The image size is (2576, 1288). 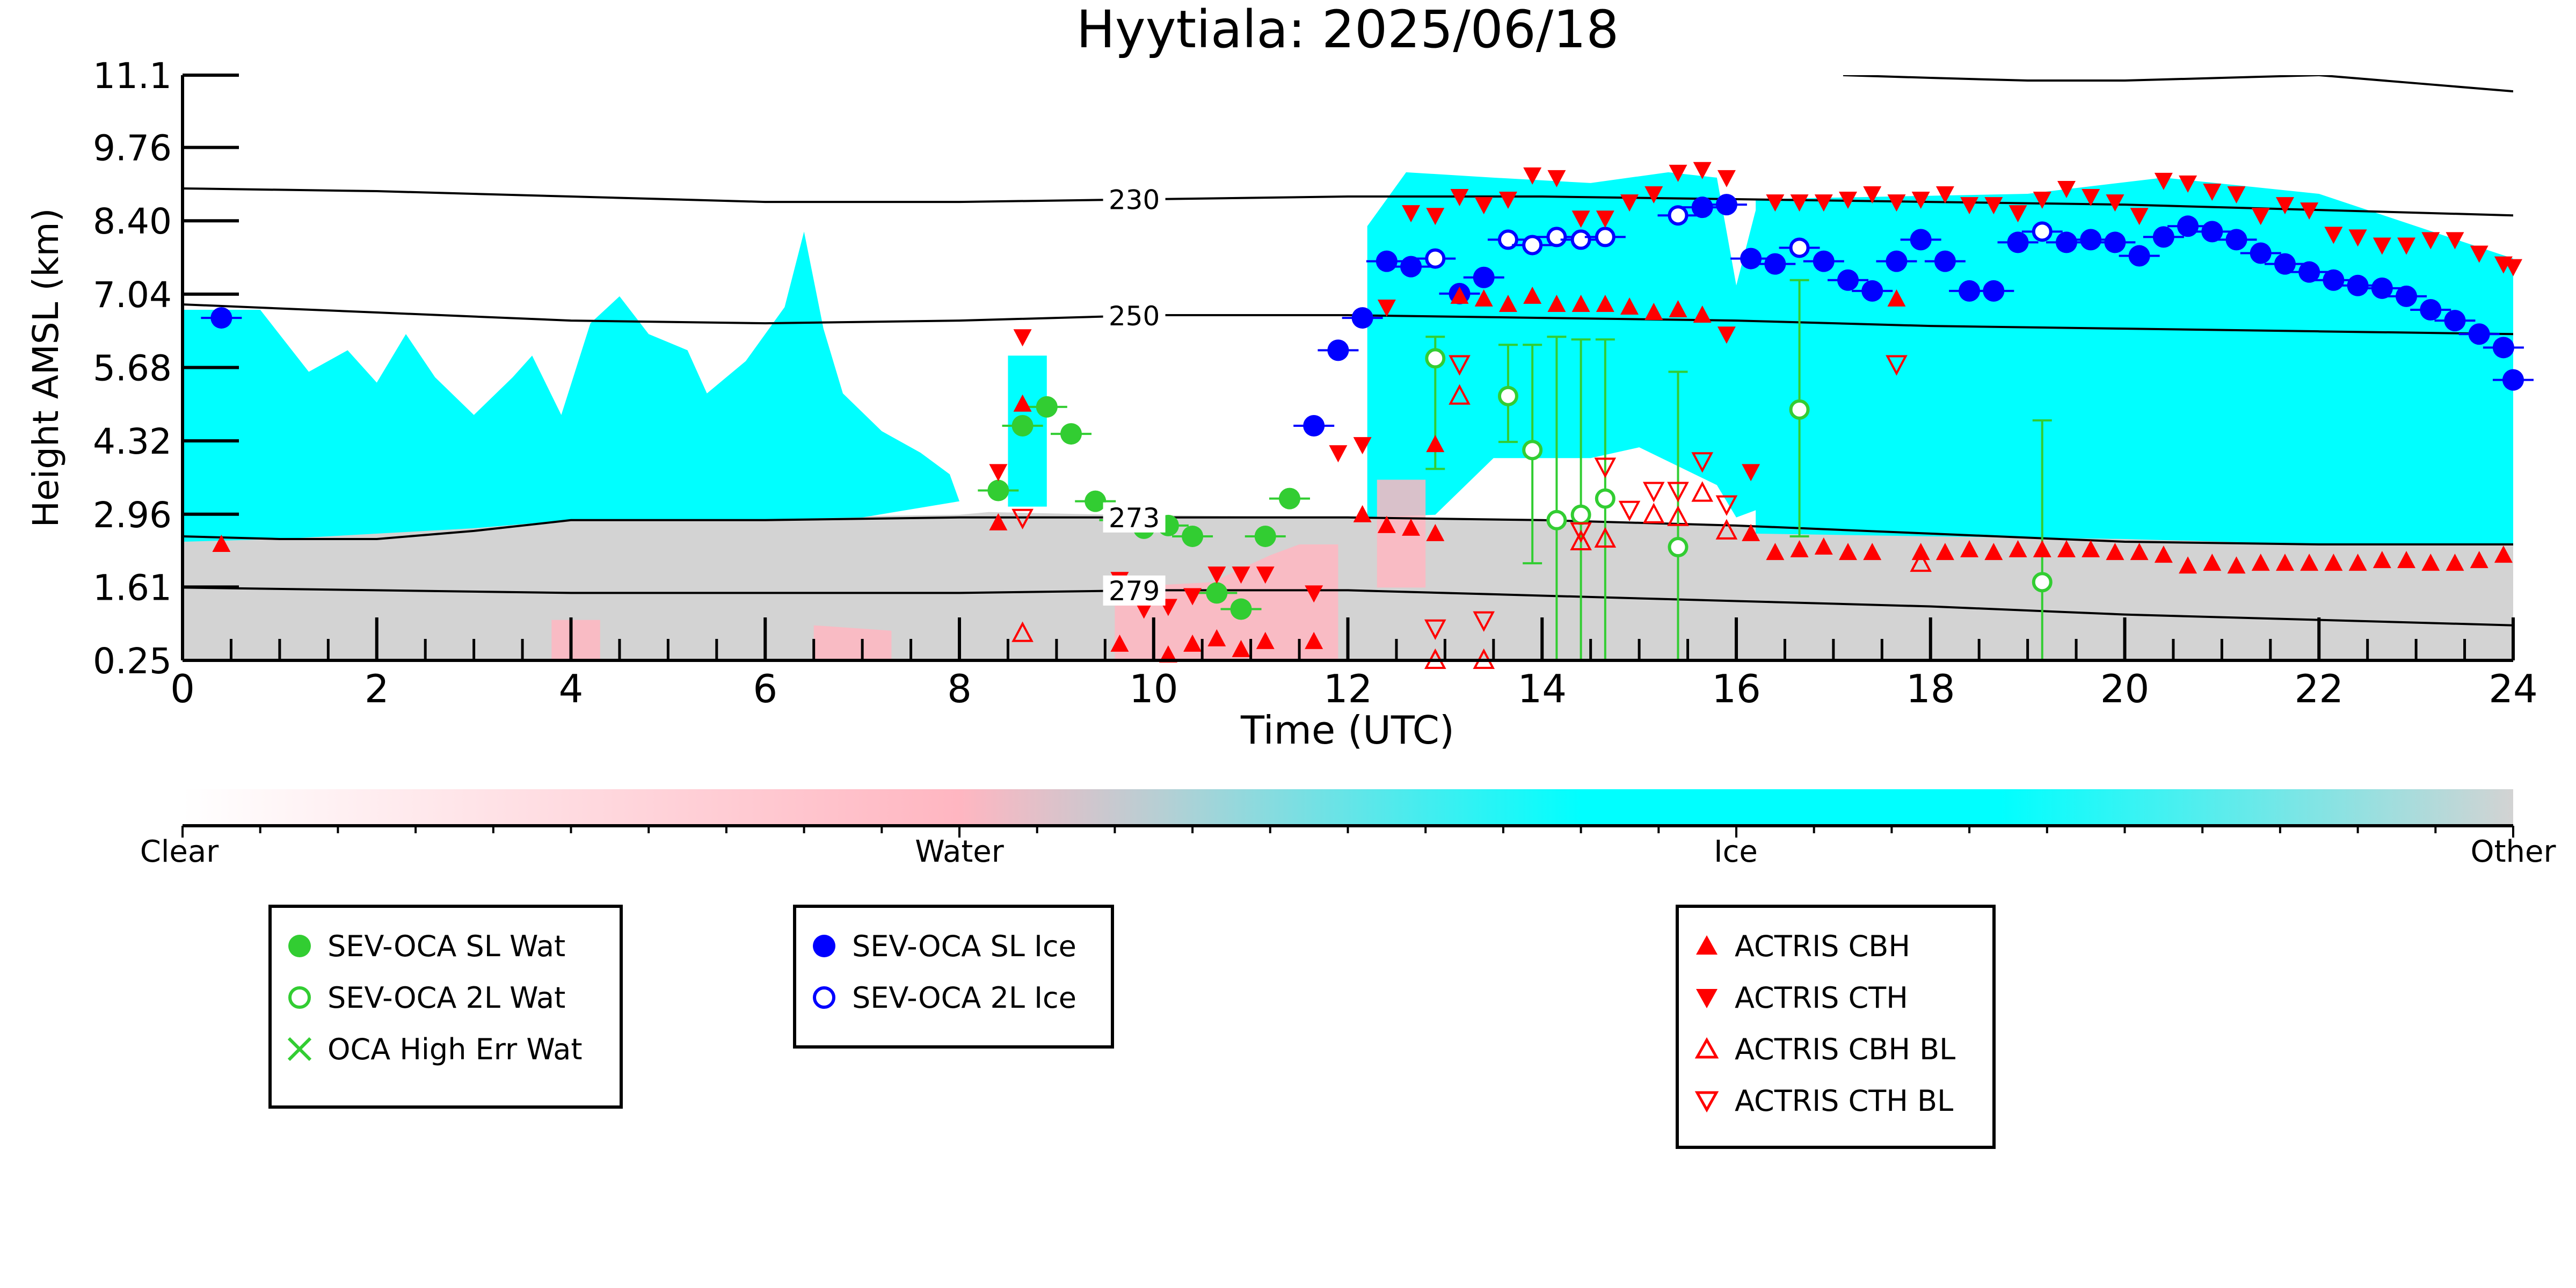 What do you see at coordinates (132, 587) in the screenshot?
I see `y-tick-label: 1.61` at bounding box center [132, 587].